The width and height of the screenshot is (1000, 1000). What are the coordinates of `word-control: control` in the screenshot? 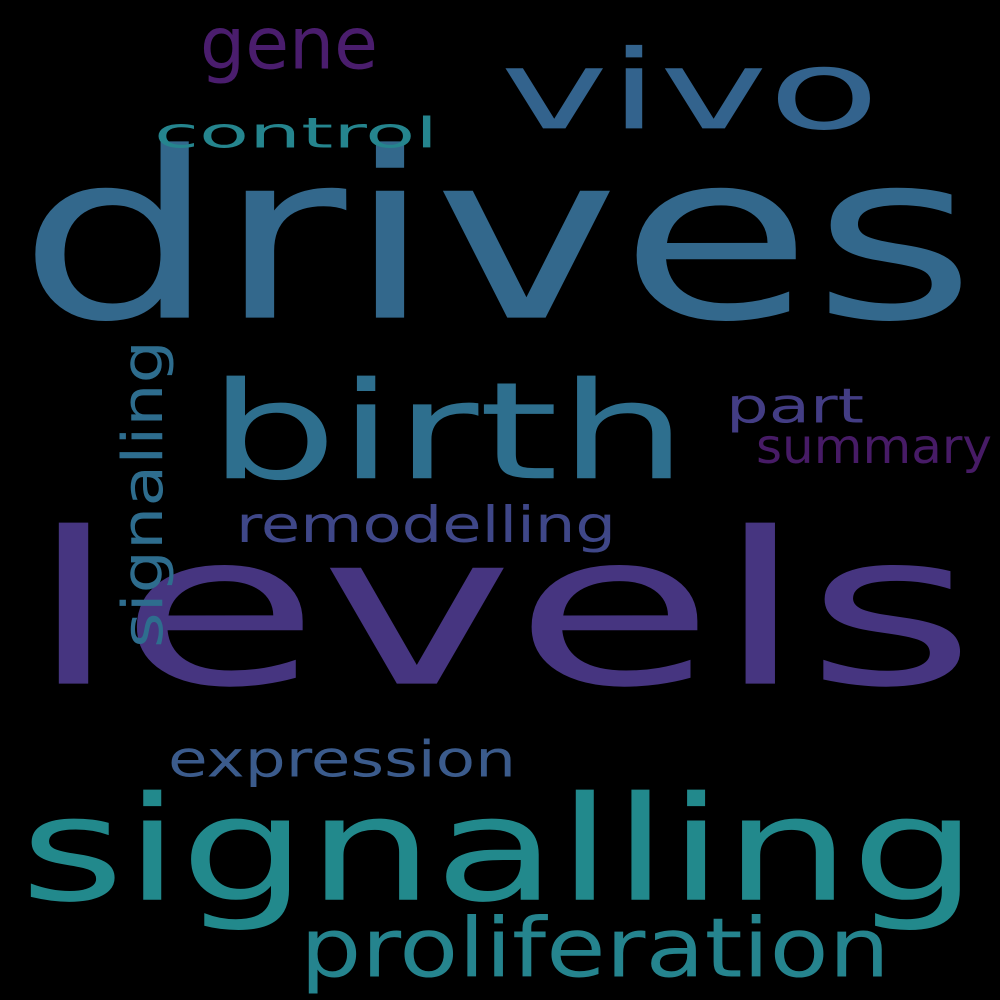 It's located at (296, 133).